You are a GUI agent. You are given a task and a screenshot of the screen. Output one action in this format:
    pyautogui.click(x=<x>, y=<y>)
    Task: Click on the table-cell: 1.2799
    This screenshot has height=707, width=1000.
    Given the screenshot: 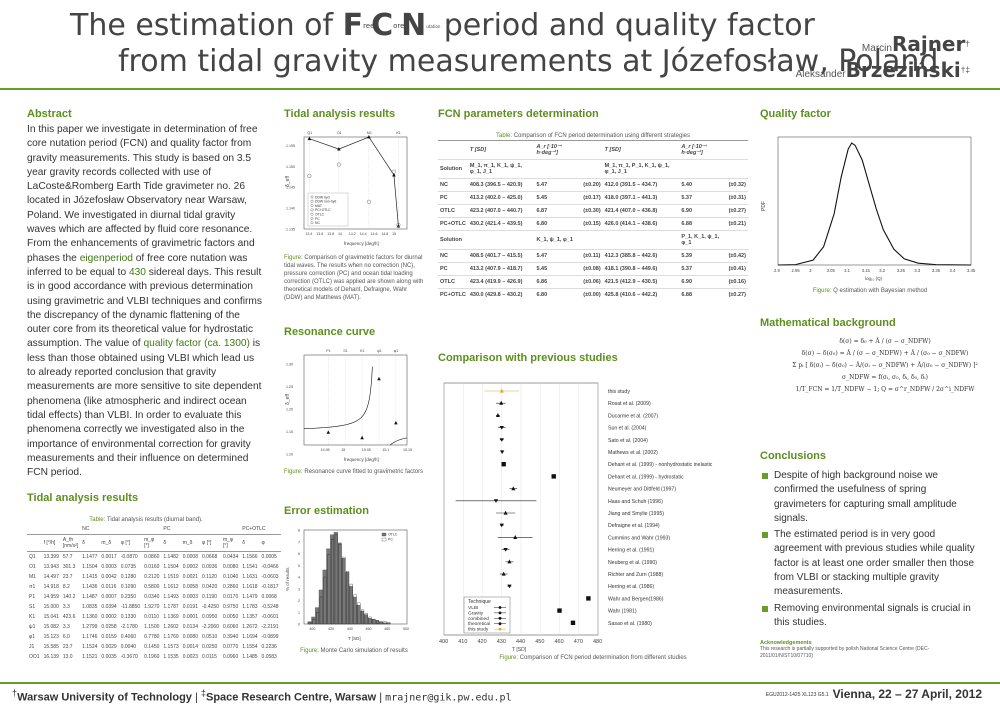 What is the action you would take?
    pyautogui.click(x=90, y=627)
    